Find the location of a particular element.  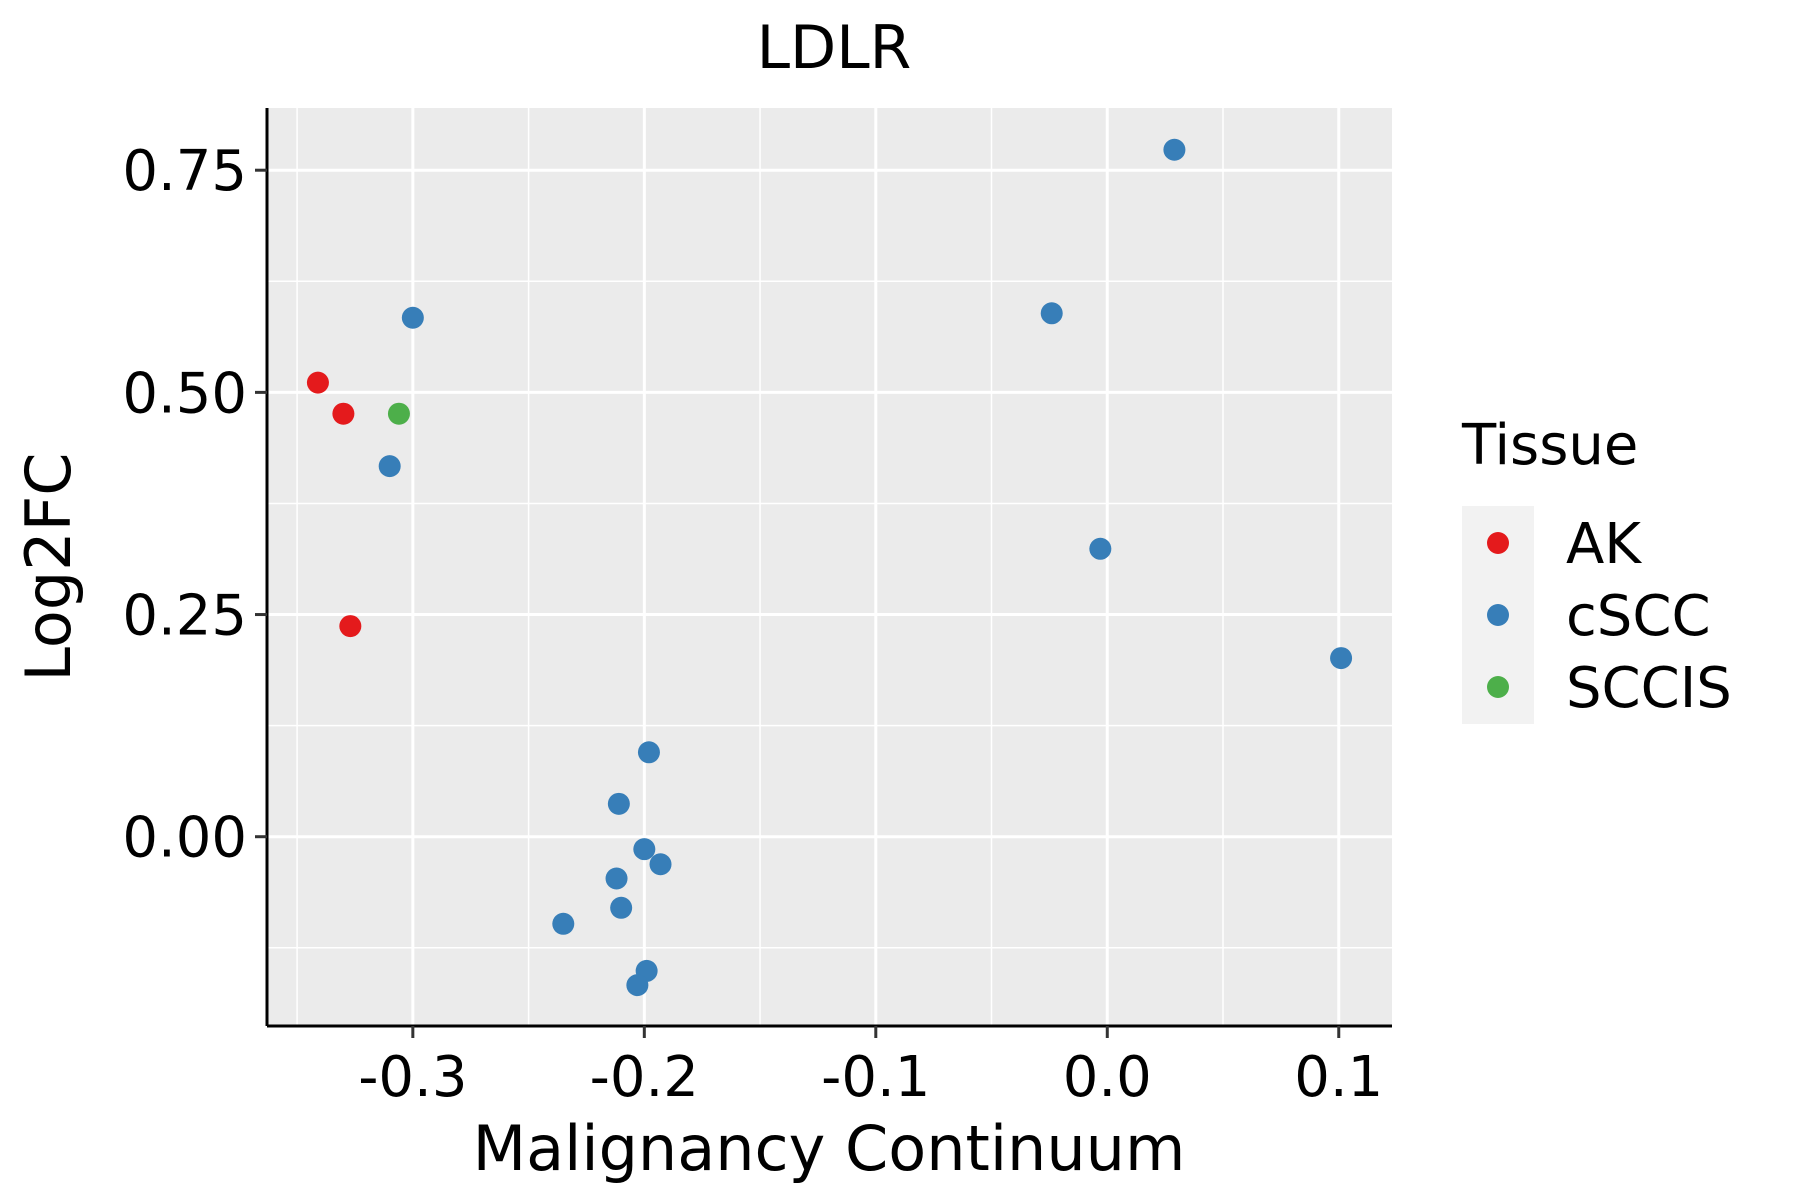

chart-title: LDLR is located at coordinates (834, 48).